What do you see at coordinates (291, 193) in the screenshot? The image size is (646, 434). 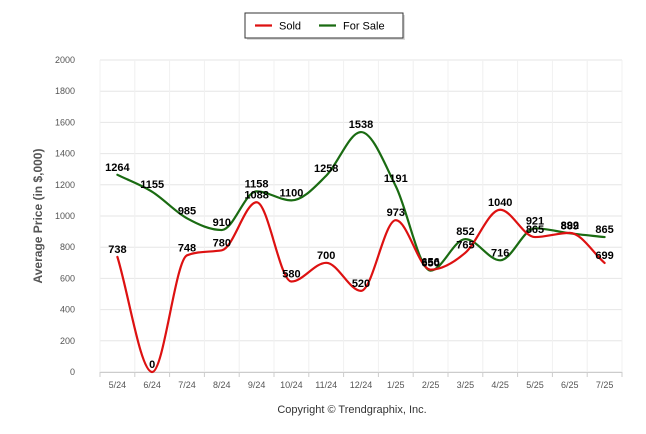 I see `data-label-for-sale: 1100` at bounding box center [291, 193].